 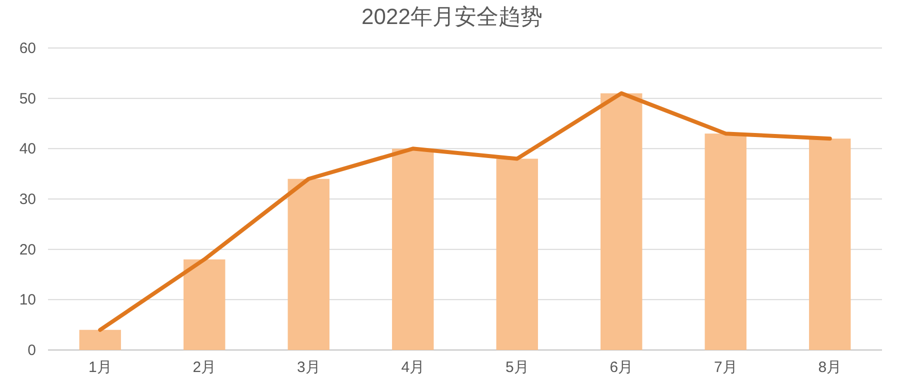 What do you see at coordinates (452, 16) in the screenshot?
I see `chart-title: 2022年月安全趋势` at bounding box center [452, 16].